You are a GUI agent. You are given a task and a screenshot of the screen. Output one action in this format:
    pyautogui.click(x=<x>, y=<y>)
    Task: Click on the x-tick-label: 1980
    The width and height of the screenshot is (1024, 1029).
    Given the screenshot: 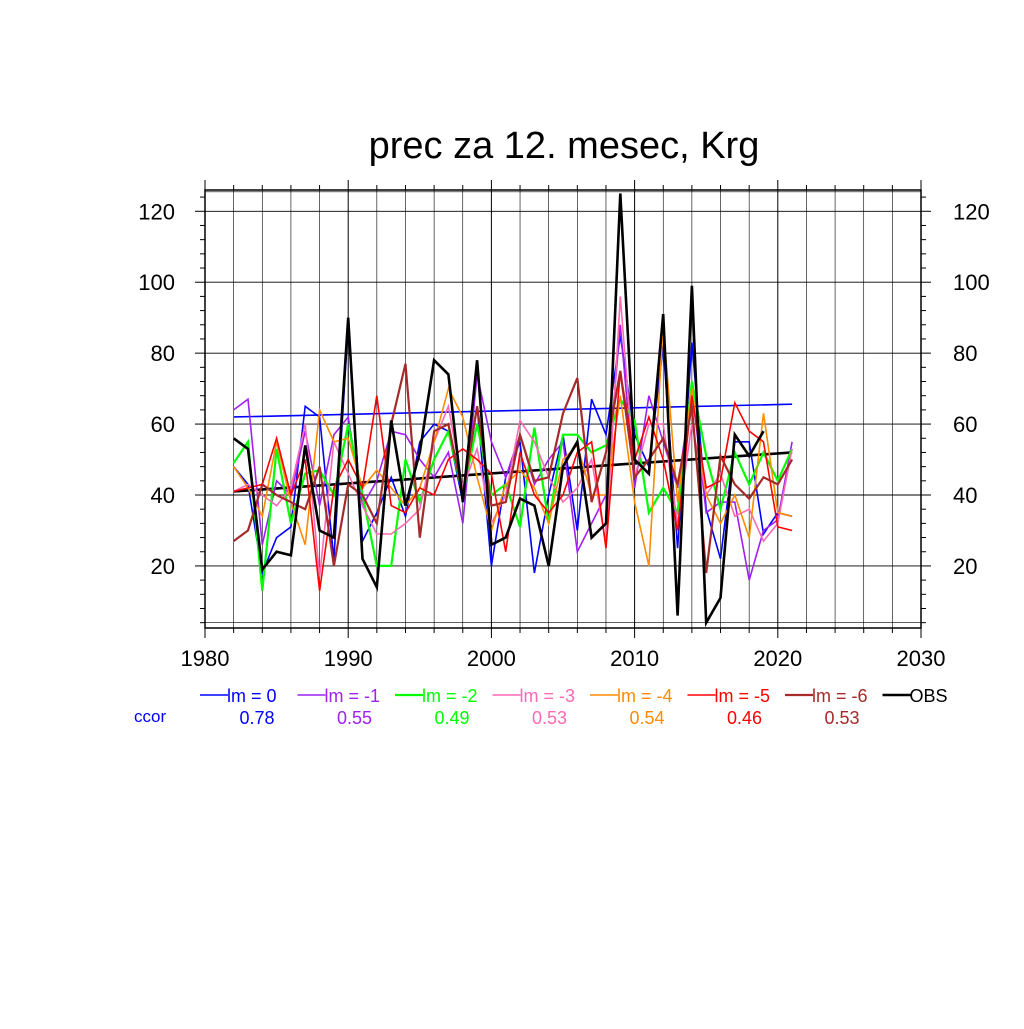 What is the action you would take?
    pyautogui.click(x=205, y=658)
    